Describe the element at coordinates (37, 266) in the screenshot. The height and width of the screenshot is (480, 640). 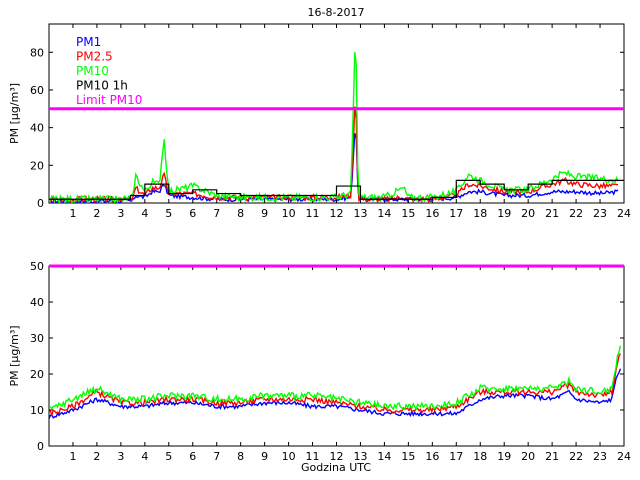
I see `y-tick-label: 50` at that location.